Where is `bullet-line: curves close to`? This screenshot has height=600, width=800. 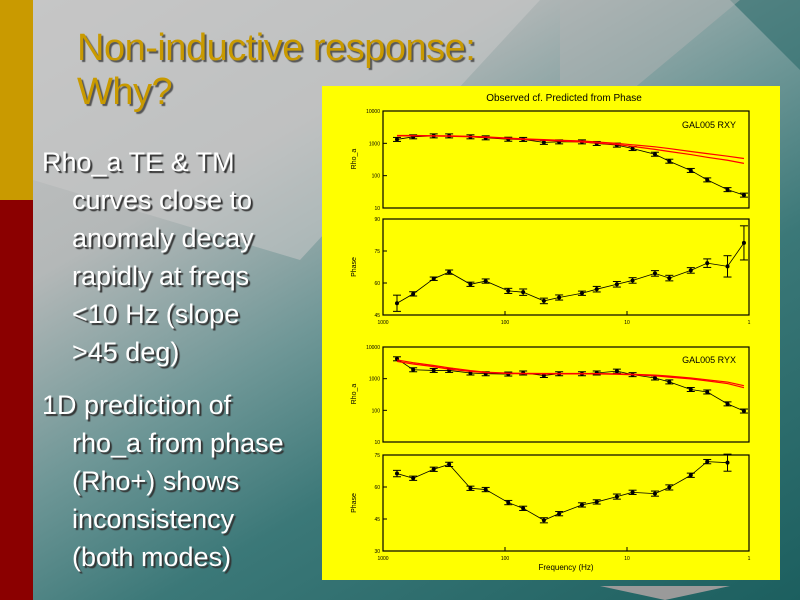 bullet-line: curves close to is located at coordinates (162, 200).